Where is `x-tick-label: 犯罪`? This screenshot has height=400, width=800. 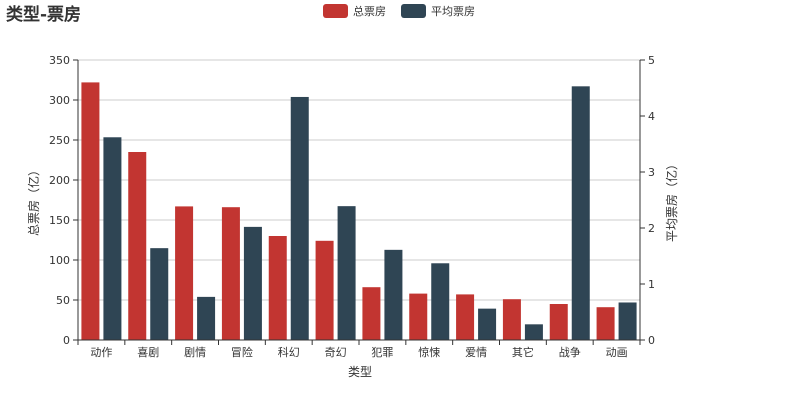 x-tick-label: 犯罪 is located at coordinates (382, 352).